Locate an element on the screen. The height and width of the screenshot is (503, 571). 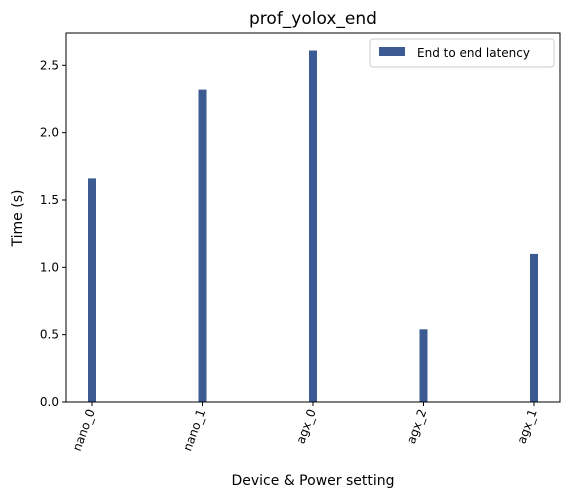
x-tick-label: agx_2 is located at coordinates (416, 426).